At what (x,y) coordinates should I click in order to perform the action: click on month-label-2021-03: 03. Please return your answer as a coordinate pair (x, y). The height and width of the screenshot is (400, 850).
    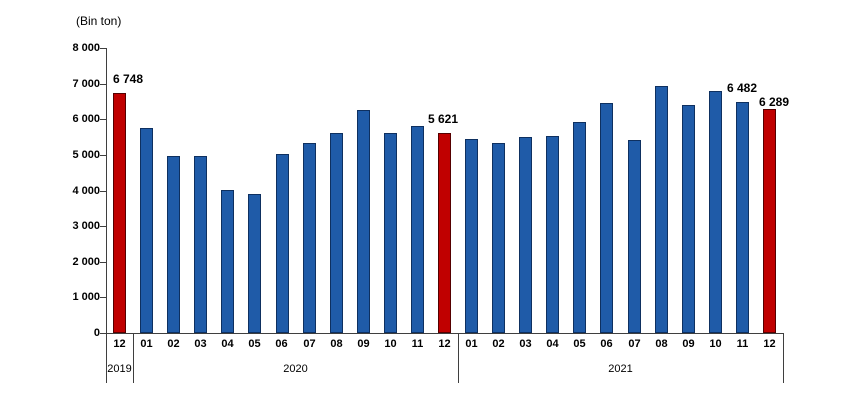
    Looking at the image, I should click on (525, 344).